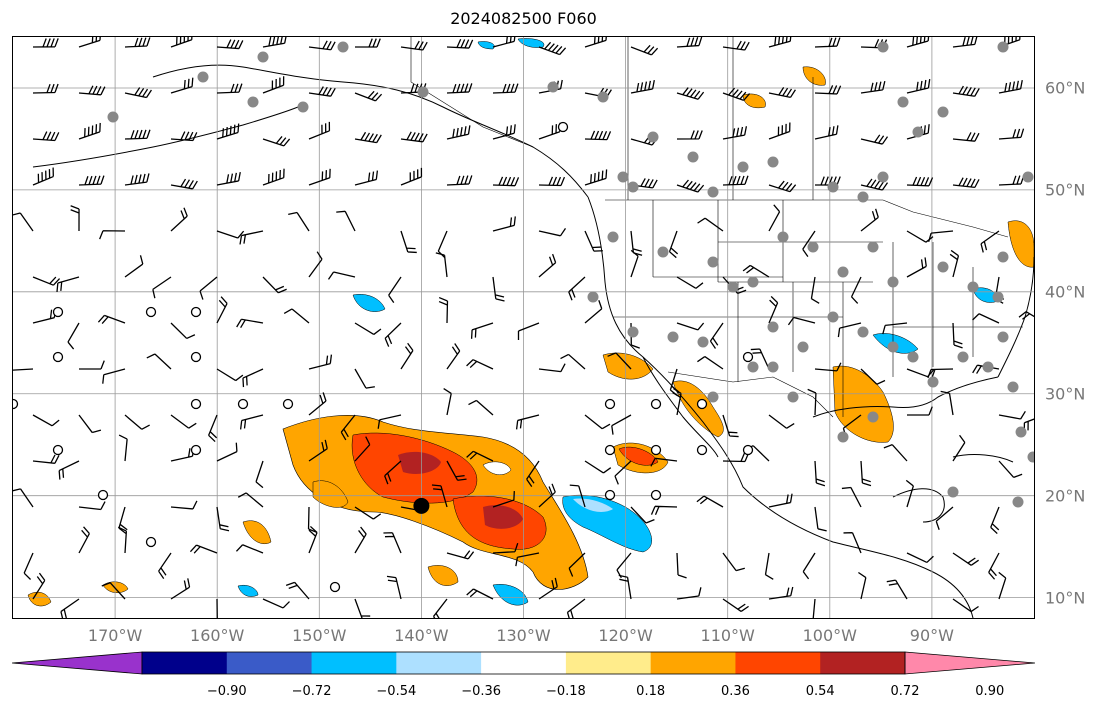 Image resolution: width=1105 pixels, height=712 pixels. What do you see at coordinates (625, 635) in the screenshot?
I see `lon-tick-label: 120°W` at bounding box center [625, 635].